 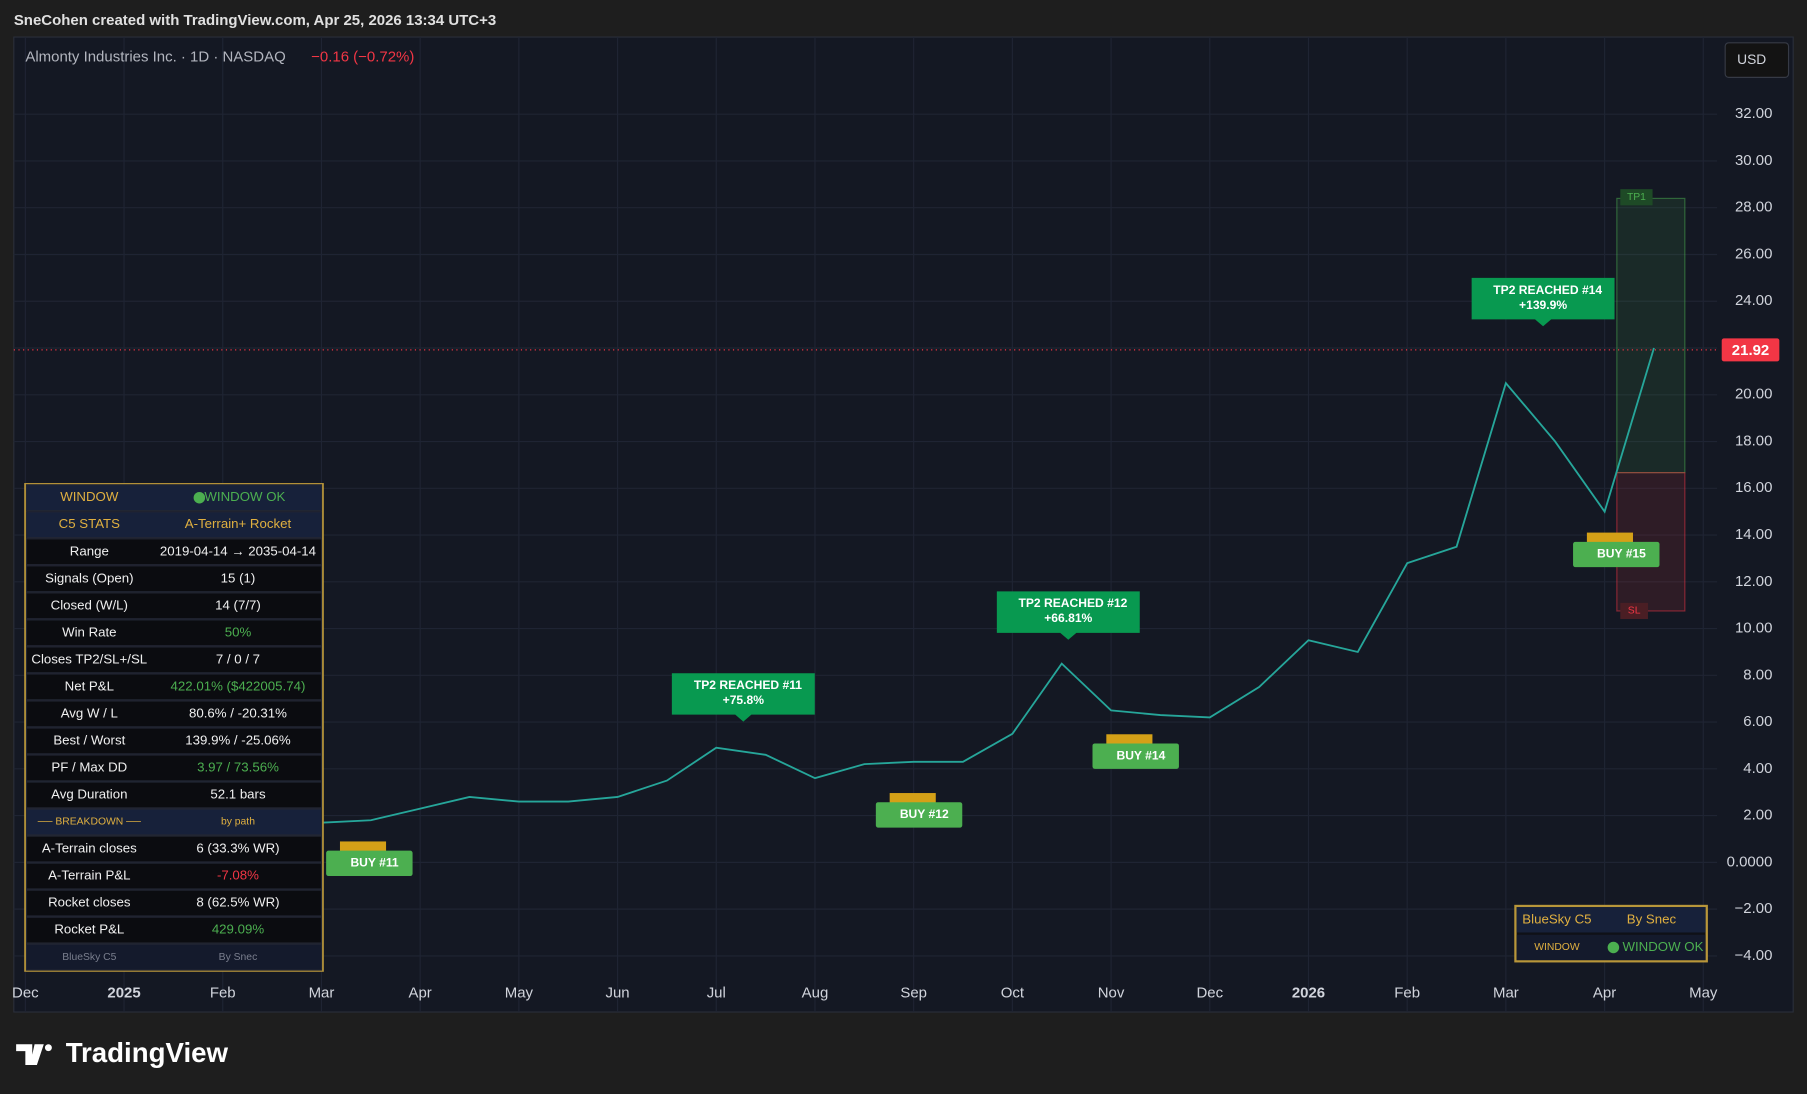 I want to click on table-value: 50%, so click(x=238, y=631).